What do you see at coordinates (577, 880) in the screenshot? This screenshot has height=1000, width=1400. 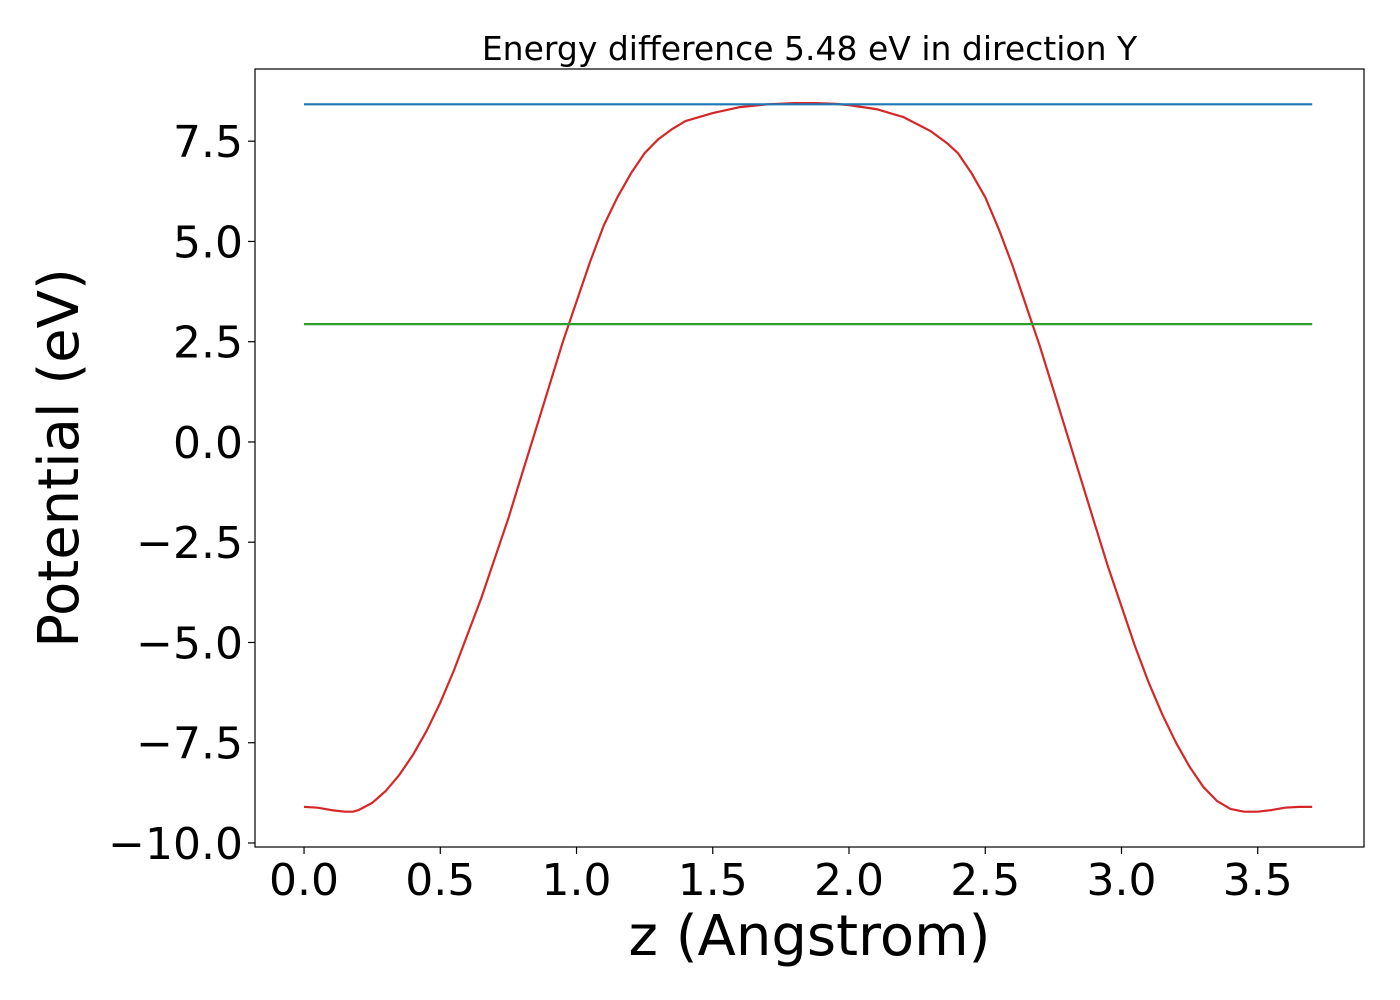 I see `x-tick-label: 1.0` at bounding box center [577, 880].